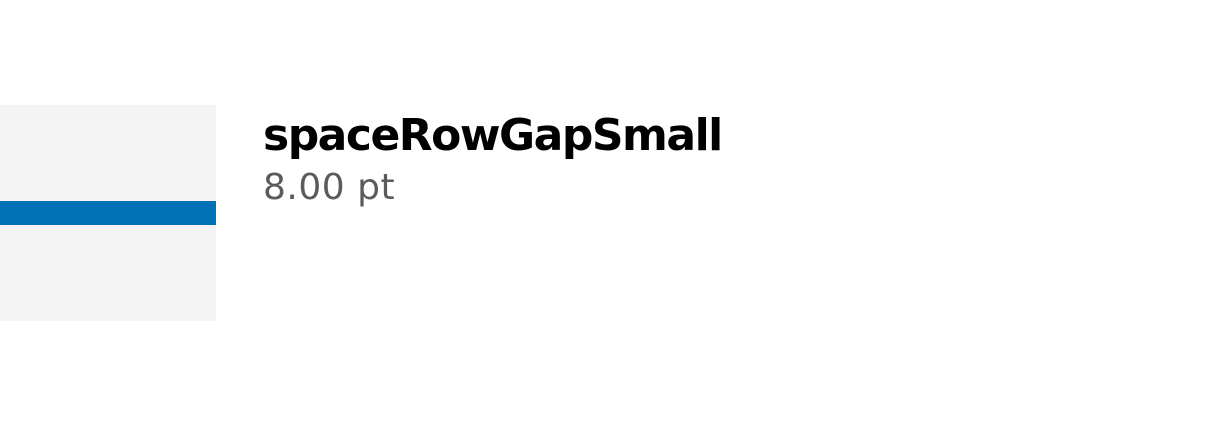 The height and width of the screenshot is (426, 1206). Describe the element at coordinates (329, 187) in the screenshot. I see `token-value: 8.00 pt` at that location.